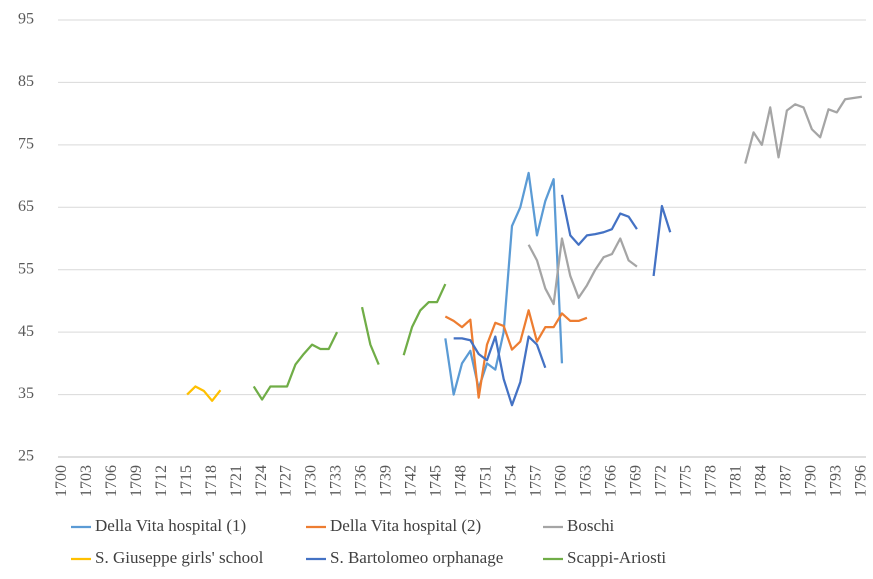 The image size is (873, 579). What do you see at coordinates (736, 481) in the screenshot?
I see `x-tick-label: 1781` at bounding box center [736, 481].